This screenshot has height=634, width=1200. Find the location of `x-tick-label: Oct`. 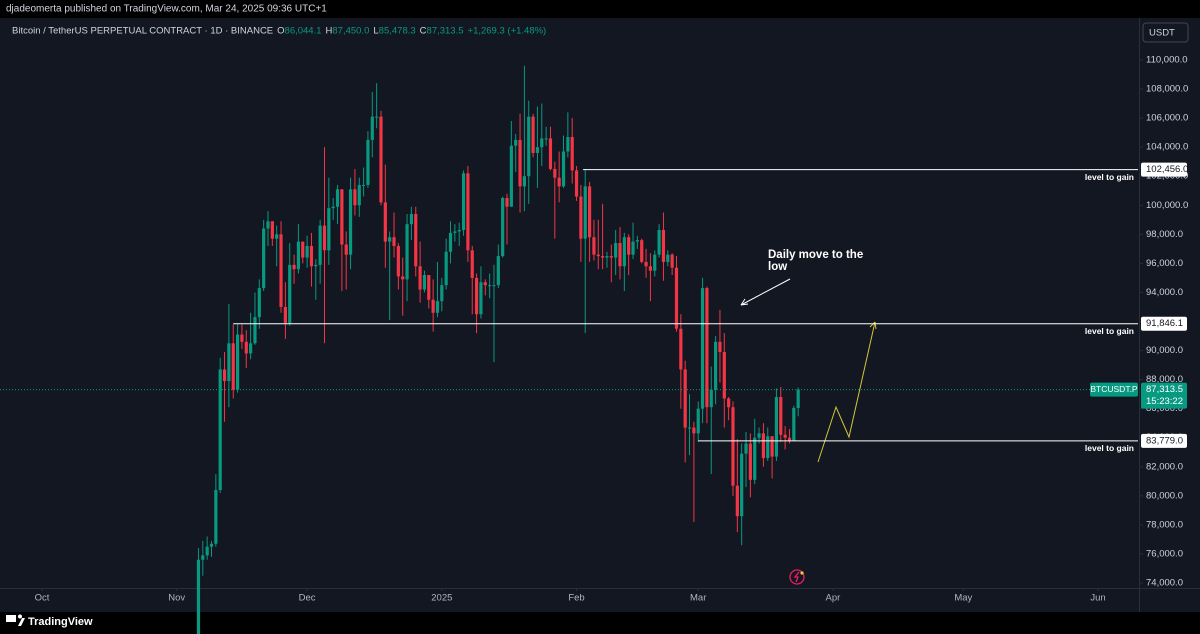

x-tick-label: Oct is located at coordinates (42, 598).